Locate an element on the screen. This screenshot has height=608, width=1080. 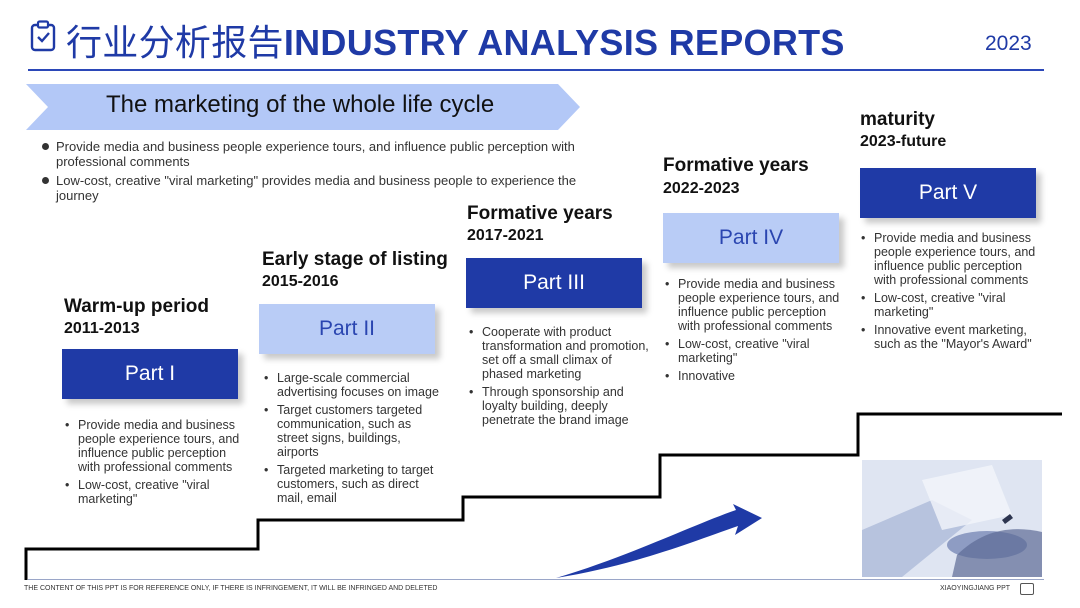
clipboard-icon is located at coordinates (43, 36).